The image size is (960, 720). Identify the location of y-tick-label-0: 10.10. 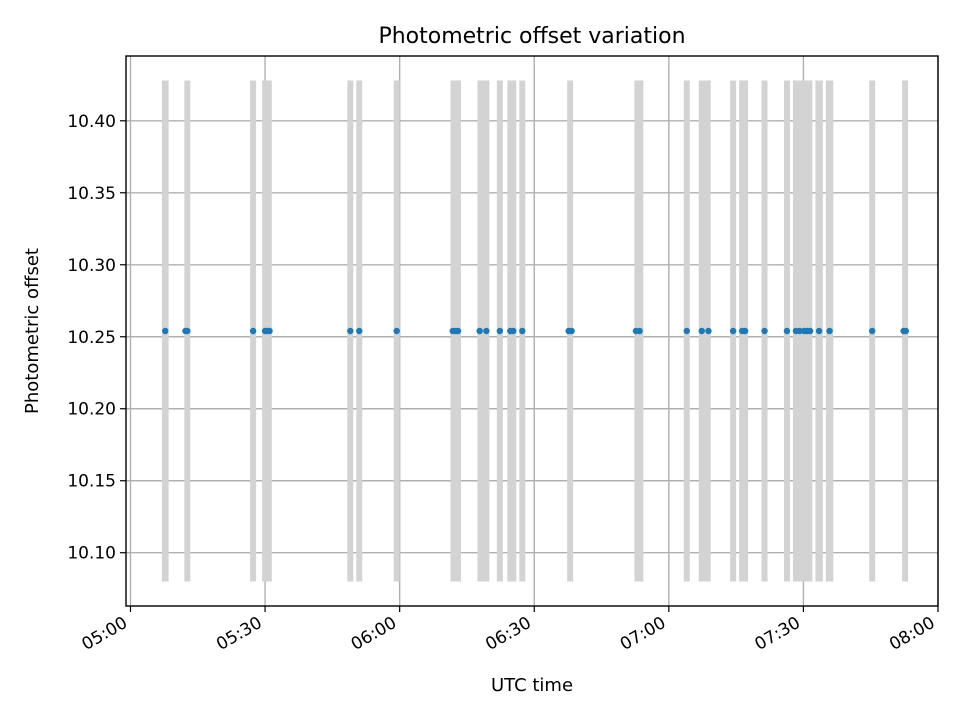
(91, 554).